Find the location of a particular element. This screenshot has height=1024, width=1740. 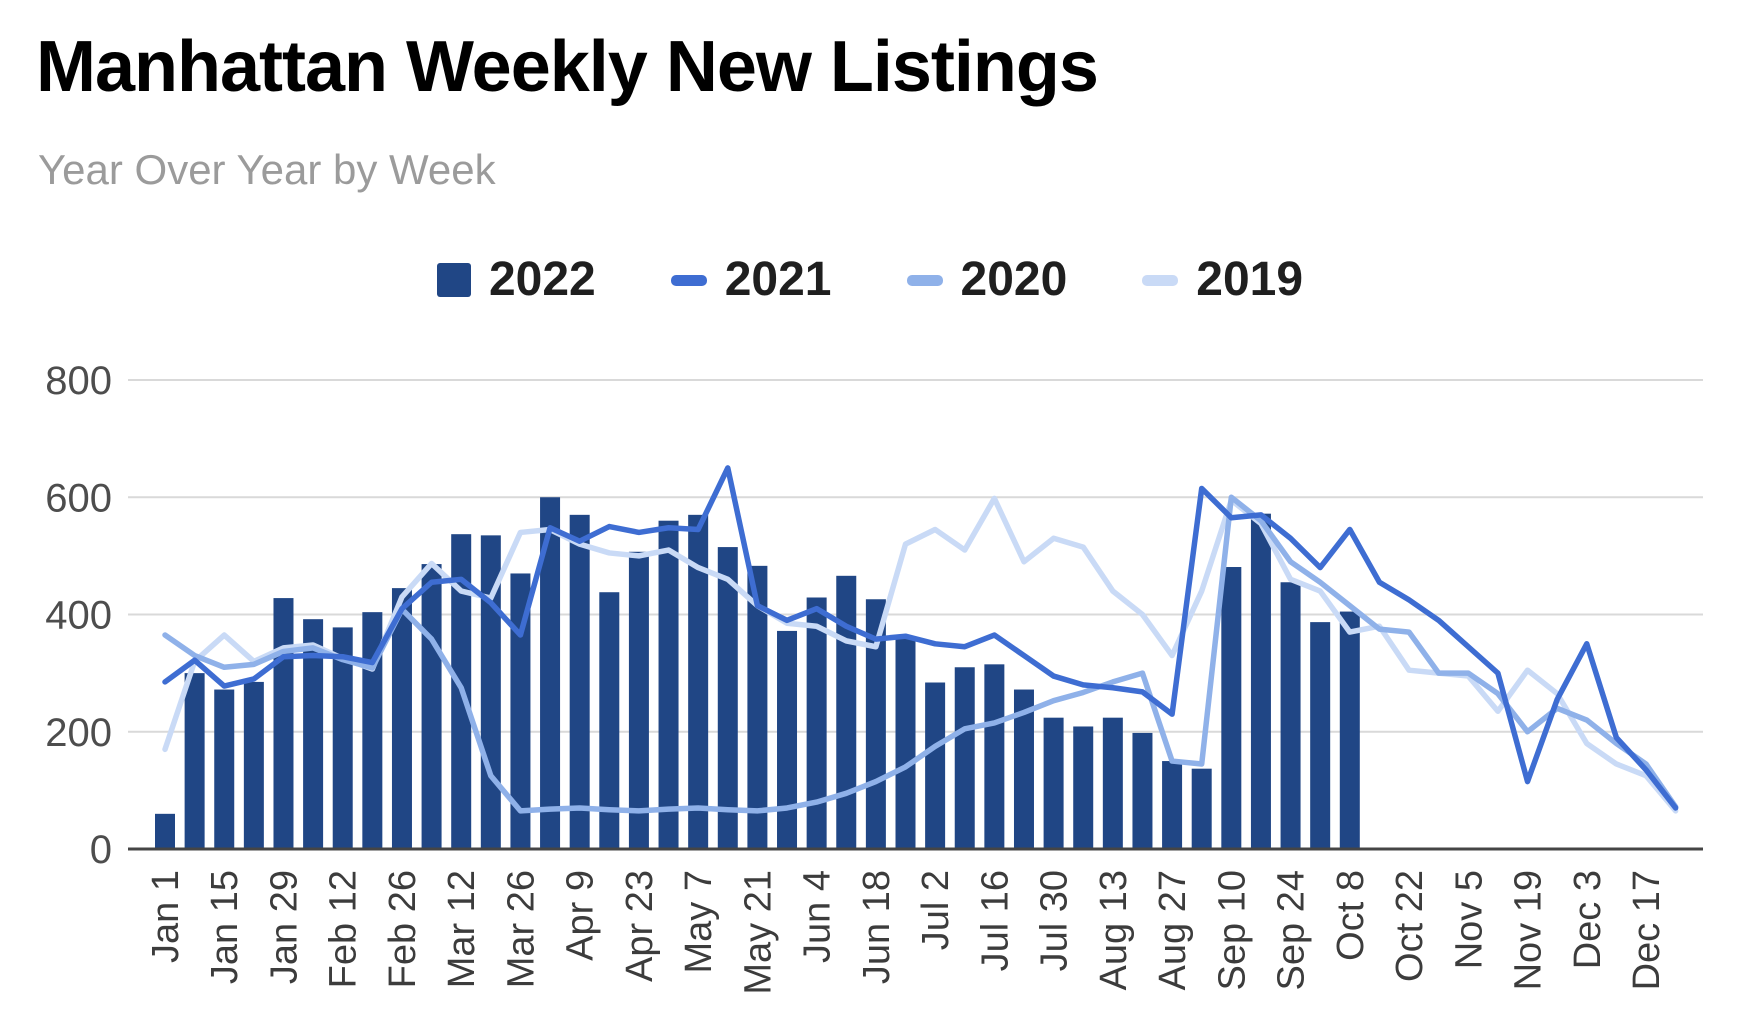

legend-label-2021: 2021 is located at coordinates (778, 279).